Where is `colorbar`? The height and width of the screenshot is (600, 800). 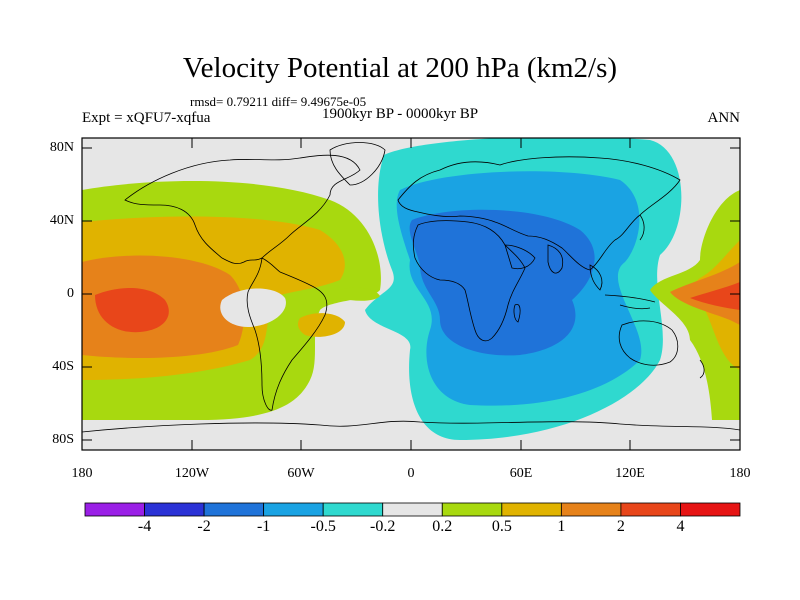 colorbar is located at coordinates (412, 509).